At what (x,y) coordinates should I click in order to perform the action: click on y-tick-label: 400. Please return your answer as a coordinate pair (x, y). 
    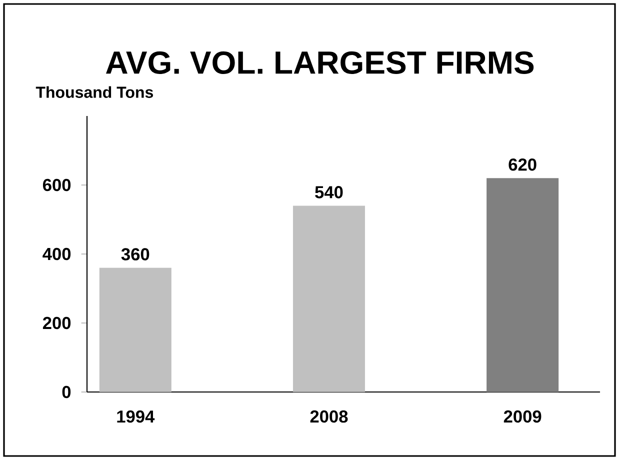
    Looking at the image, I should click on (56, 254).